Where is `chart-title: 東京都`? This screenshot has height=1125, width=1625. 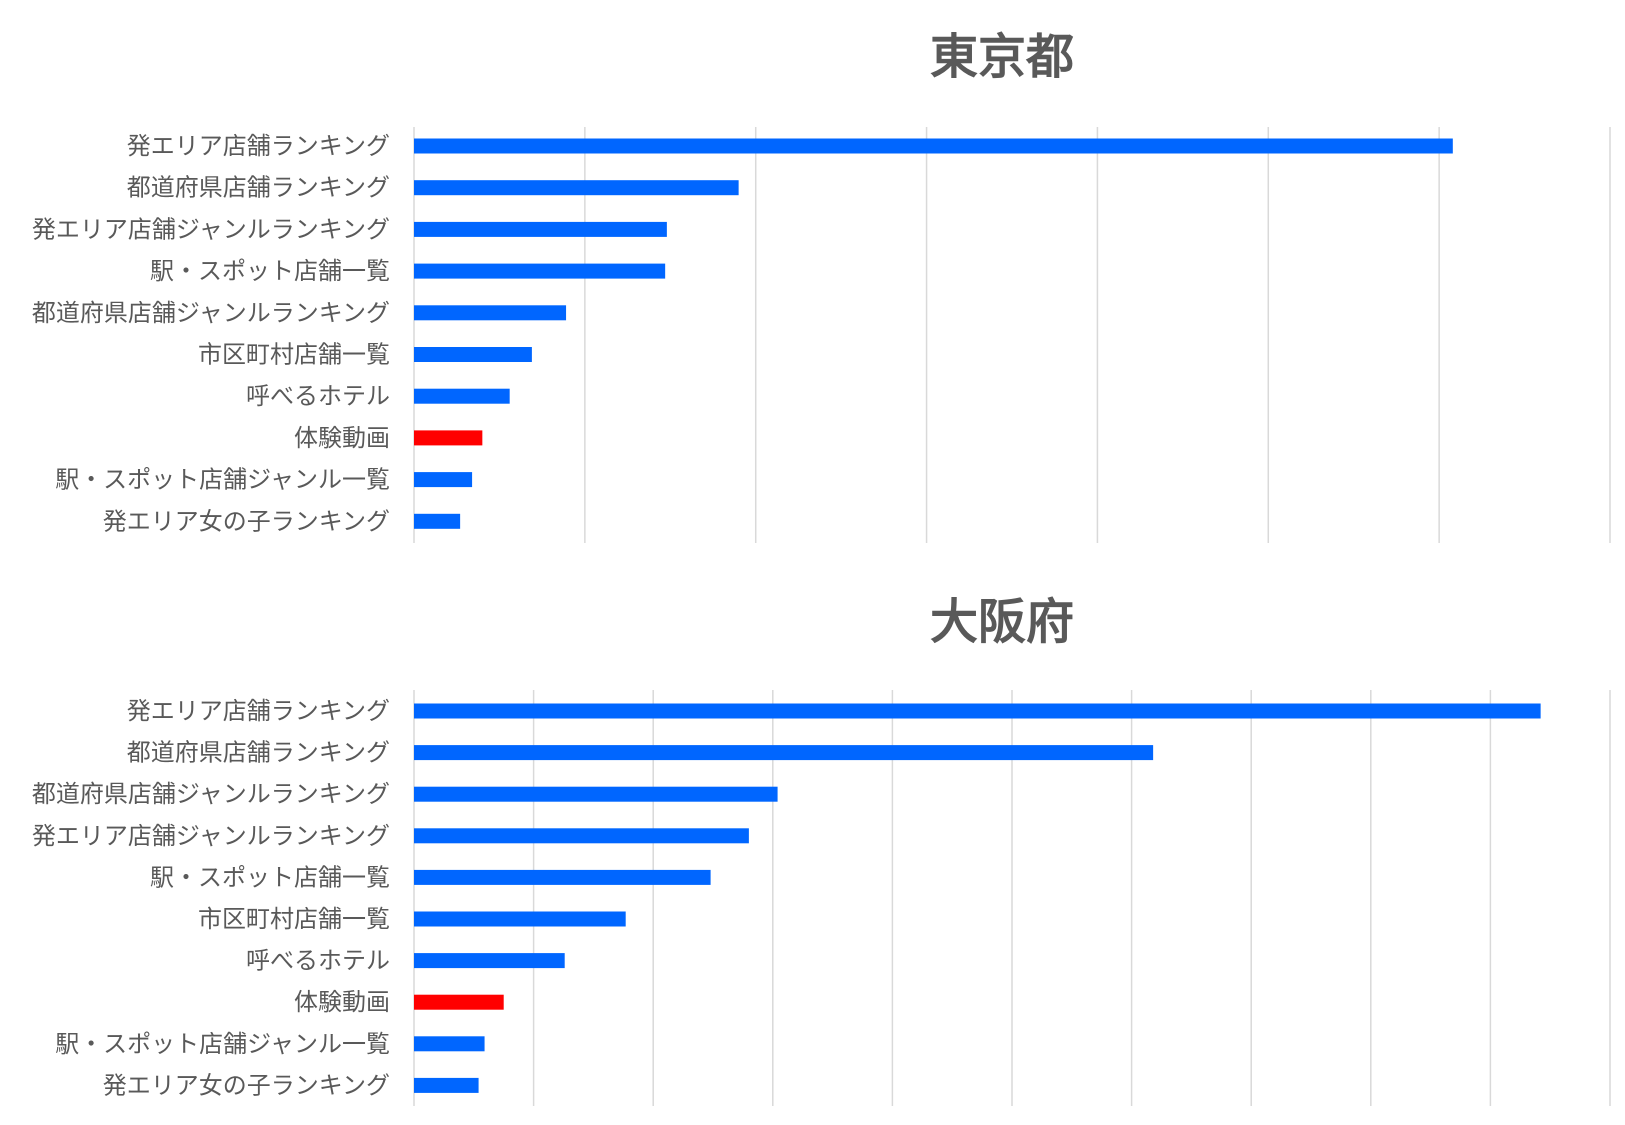 chart-title: 東京都 is located at coordinates (1002, 57).